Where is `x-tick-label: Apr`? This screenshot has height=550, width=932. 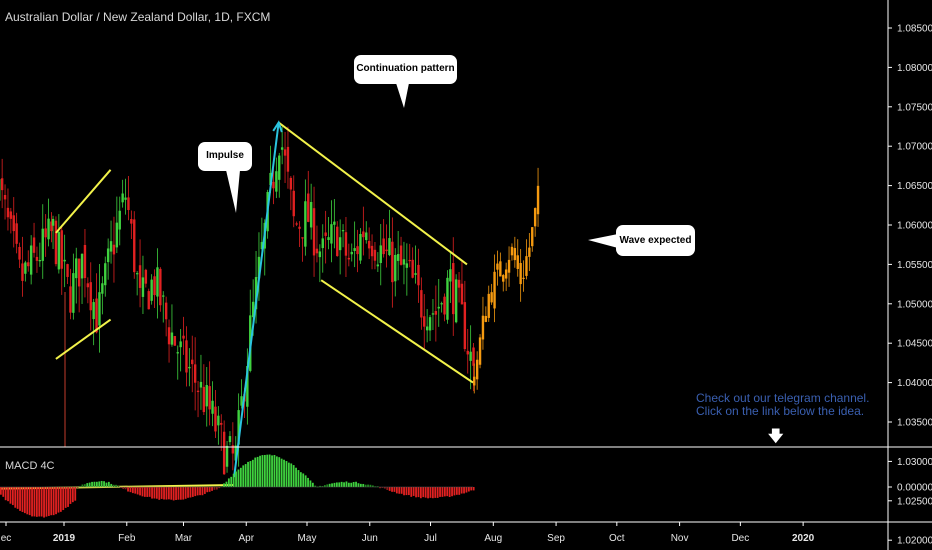
x-tick-label: Apr is located at coordinates (246, 538).